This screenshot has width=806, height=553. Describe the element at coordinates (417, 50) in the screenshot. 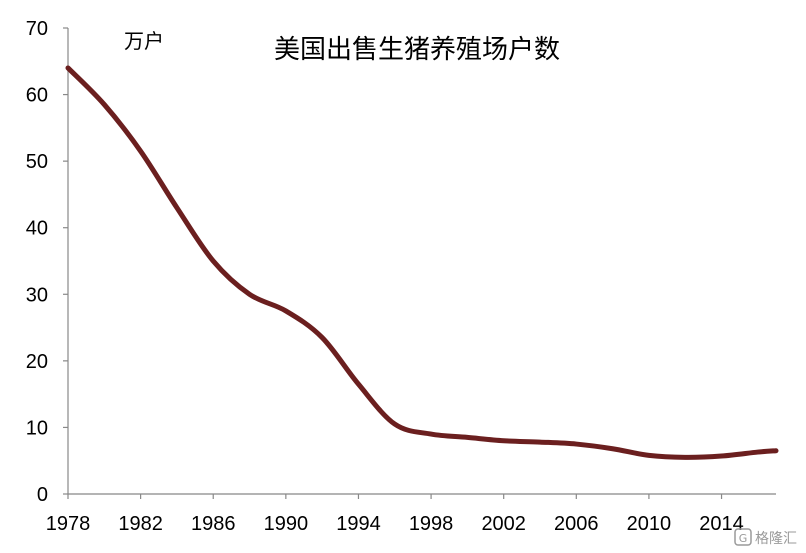

I see `chart-title: 美国出售生猪养殖场户数` at that location.